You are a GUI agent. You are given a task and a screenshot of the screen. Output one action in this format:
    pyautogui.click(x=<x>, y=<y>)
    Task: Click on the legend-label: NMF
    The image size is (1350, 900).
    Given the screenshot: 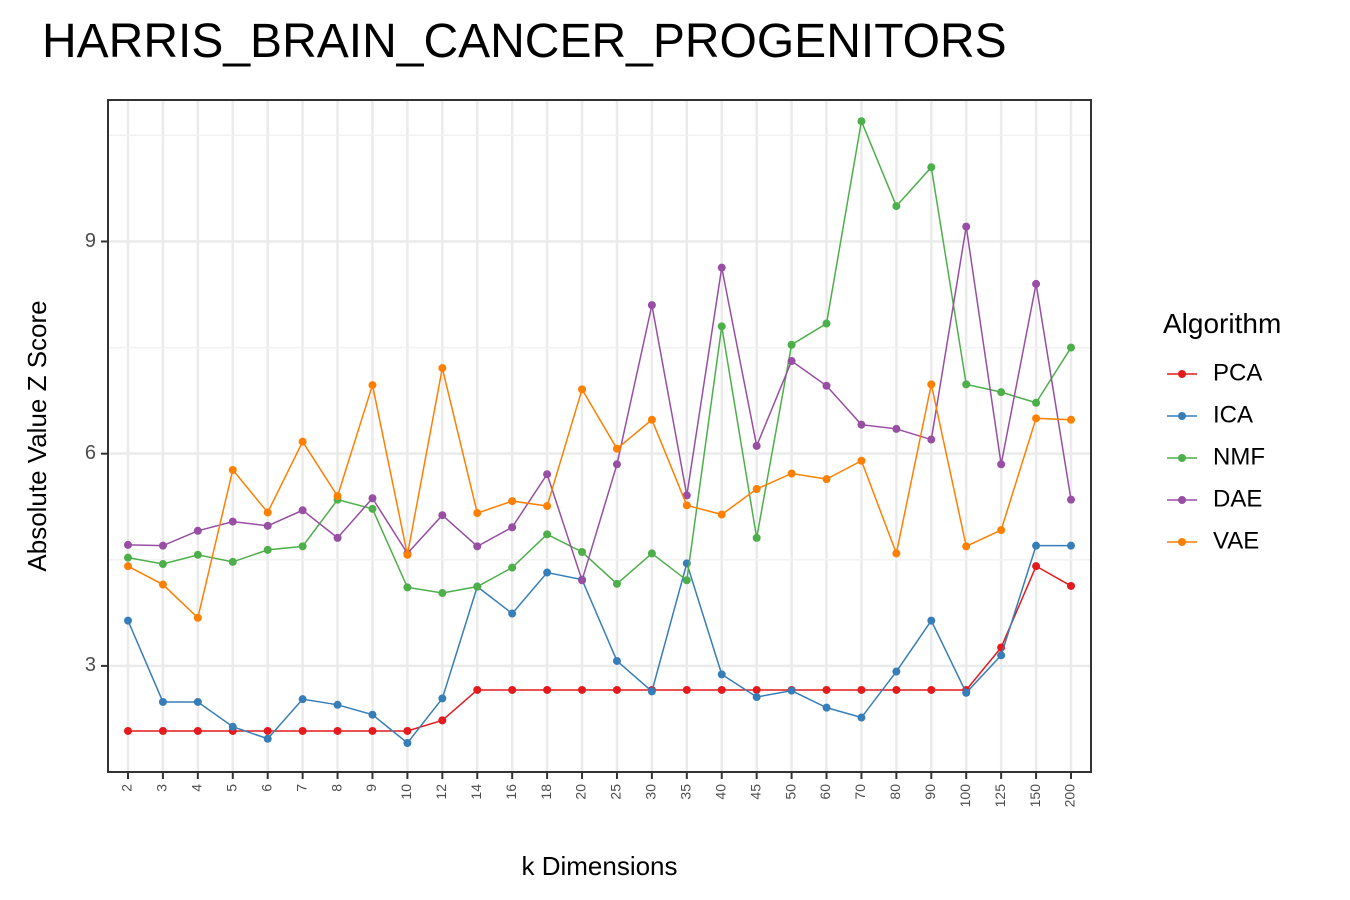 What is the action you would take?
    pyautogui.click(x=1239, y=456)
    